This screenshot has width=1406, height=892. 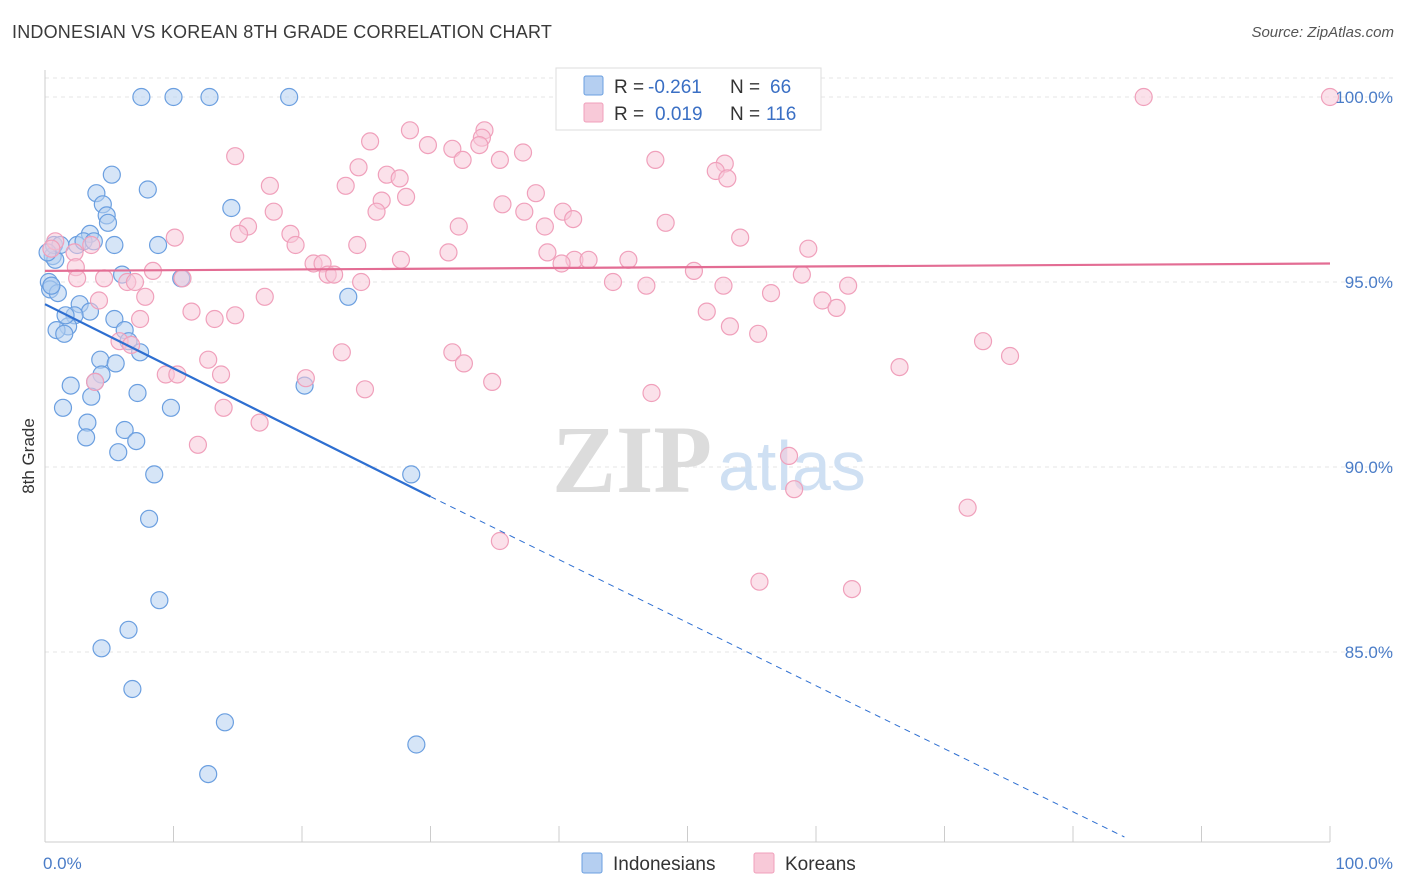 I want to click on y-tick-label: 85.0%, so click(x=1369, y=652).